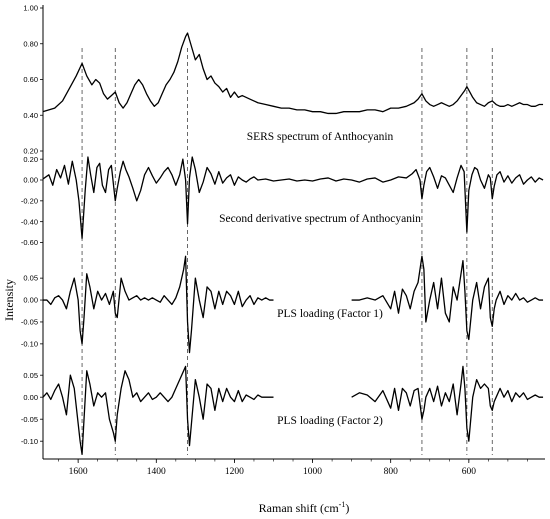  I want to click on x-tick-label: 1400, so click(156, 472).